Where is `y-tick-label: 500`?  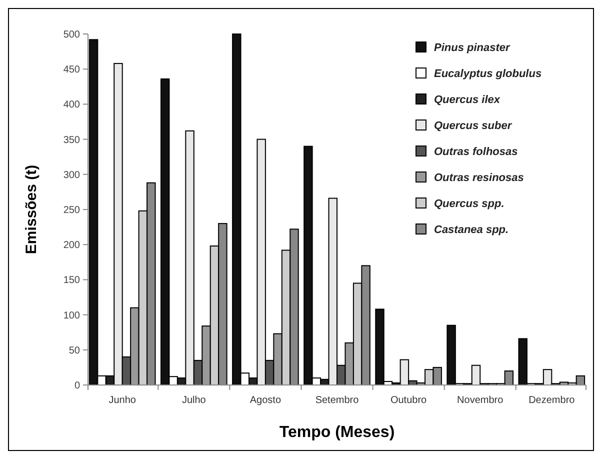
y-tick-label: 500 is located at coordinates (71, 35).